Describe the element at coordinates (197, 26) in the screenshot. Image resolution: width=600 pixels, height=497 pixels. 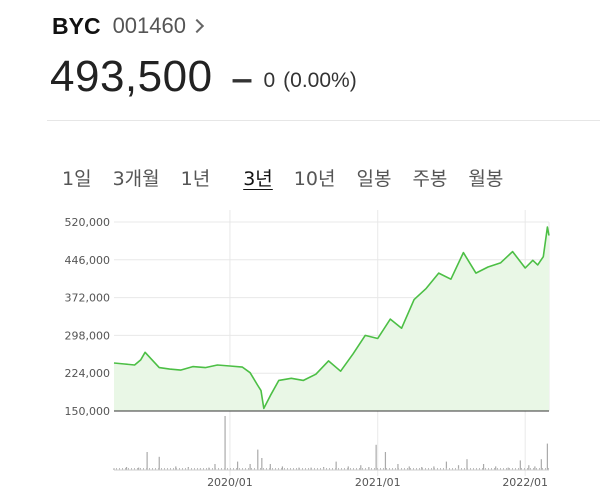
I see `chevron-right-icon` at that location.